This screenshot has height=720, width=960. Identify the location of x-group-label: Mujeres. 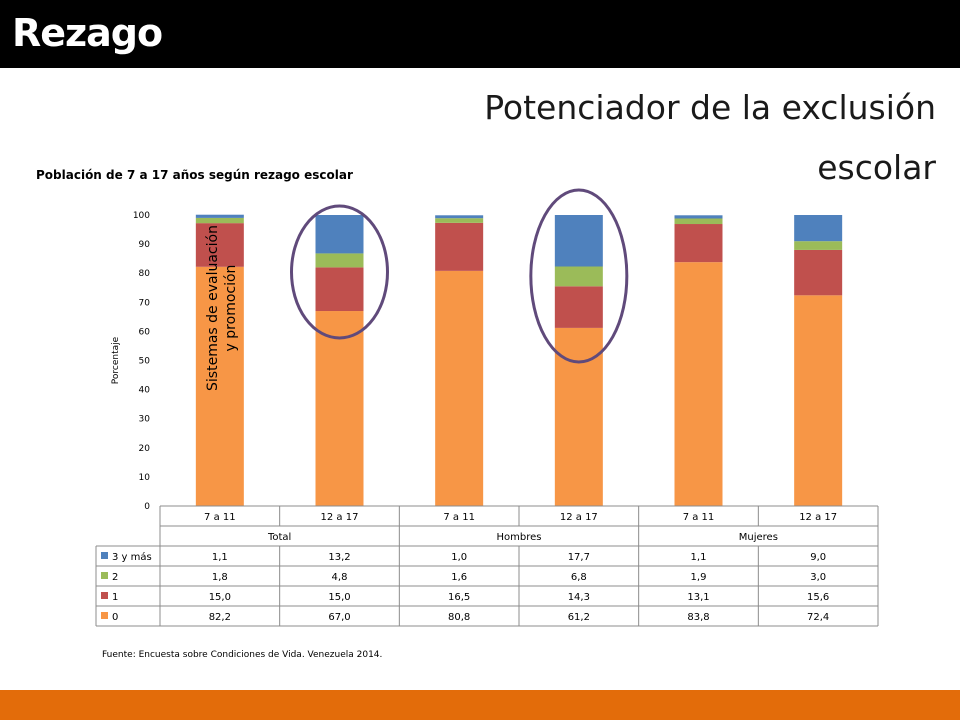
(758, 537).